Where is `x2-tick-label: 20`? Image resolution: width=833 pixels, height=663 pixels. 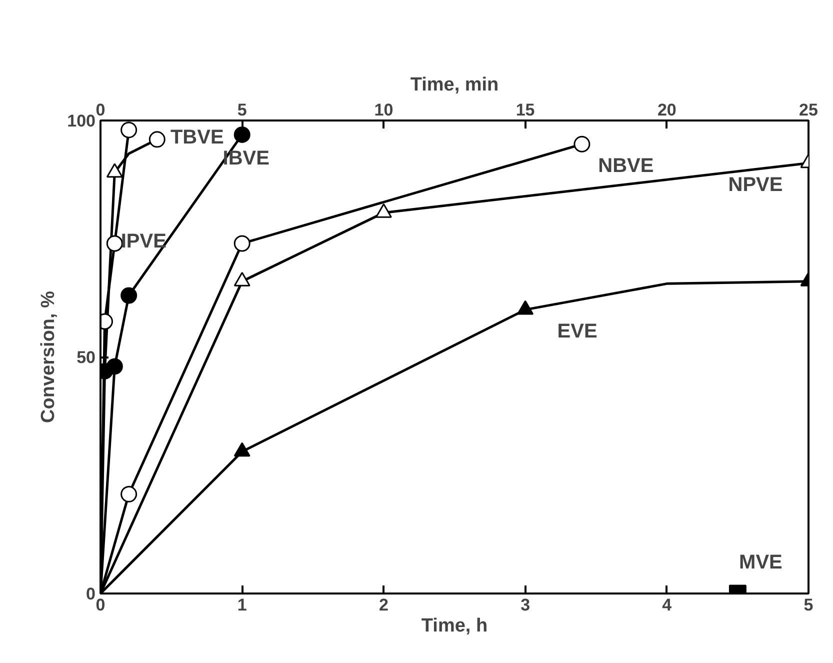
x2-tick-label: 20 is located at coordinates (666, 110).